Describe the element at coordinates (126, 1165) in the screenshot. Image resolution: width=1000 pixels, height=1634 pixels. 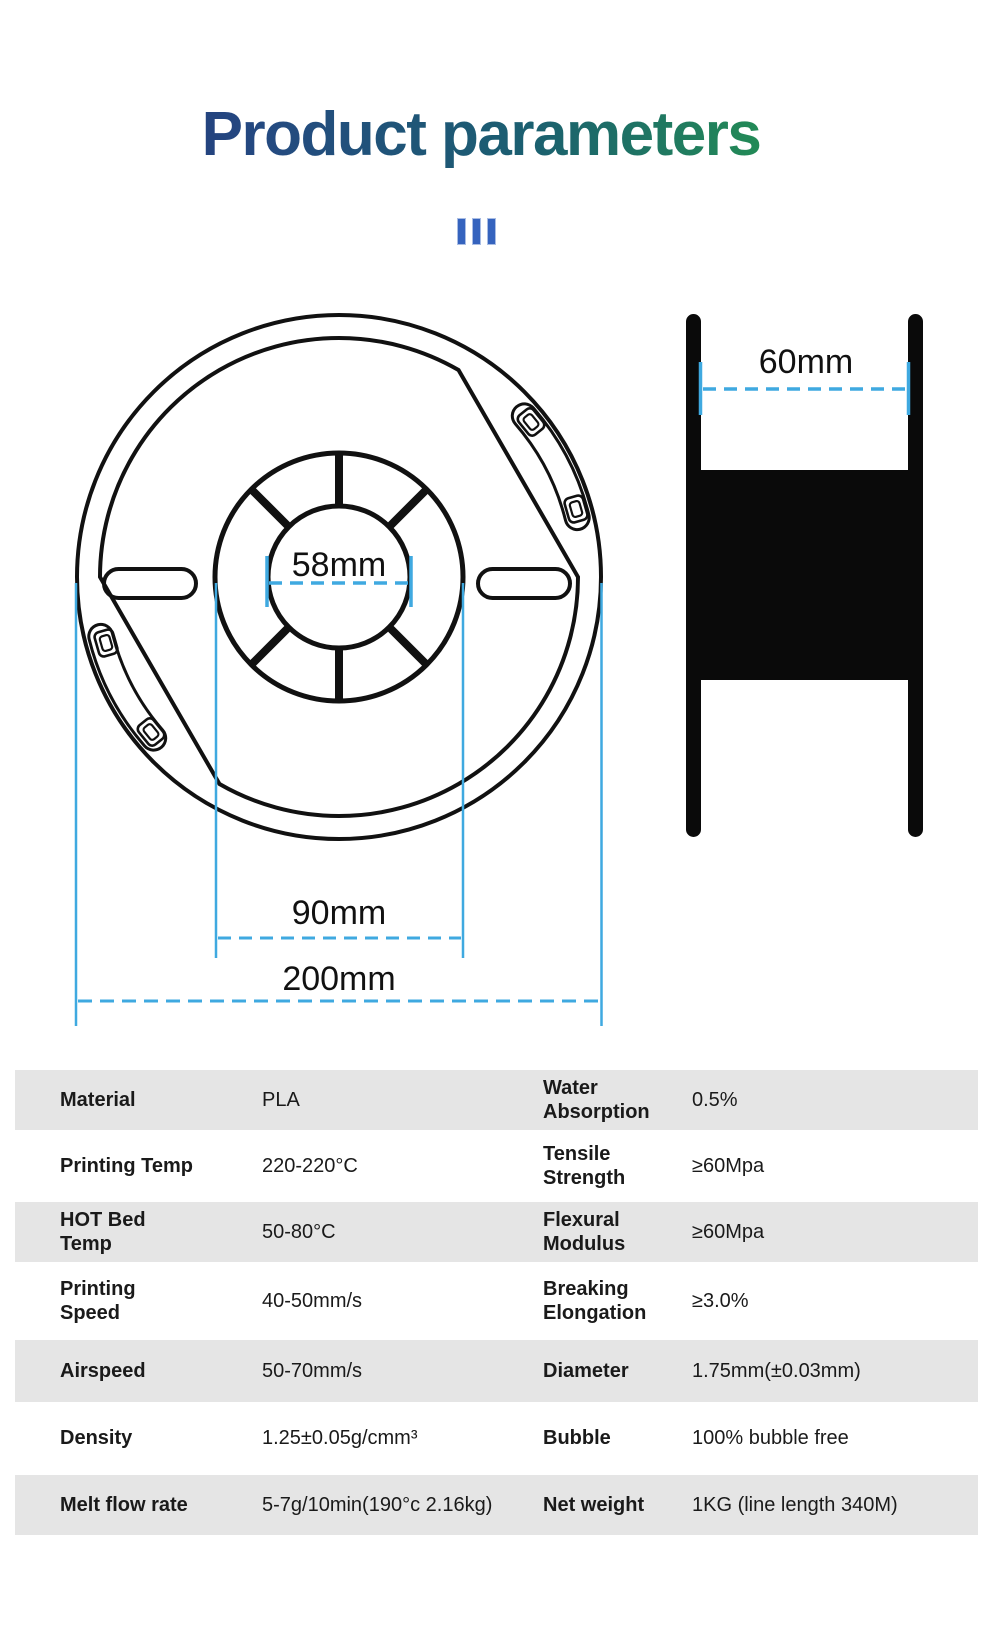
I see `spec-label: Printing Temp` at that location.